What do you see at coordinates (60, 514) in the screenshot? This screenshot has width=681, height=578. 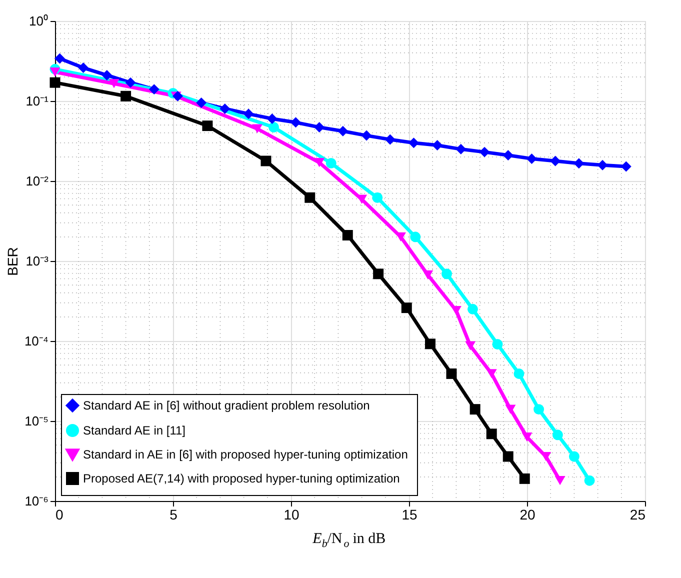 I see `x-tick-label: 0` at bounding box center [60, 514].